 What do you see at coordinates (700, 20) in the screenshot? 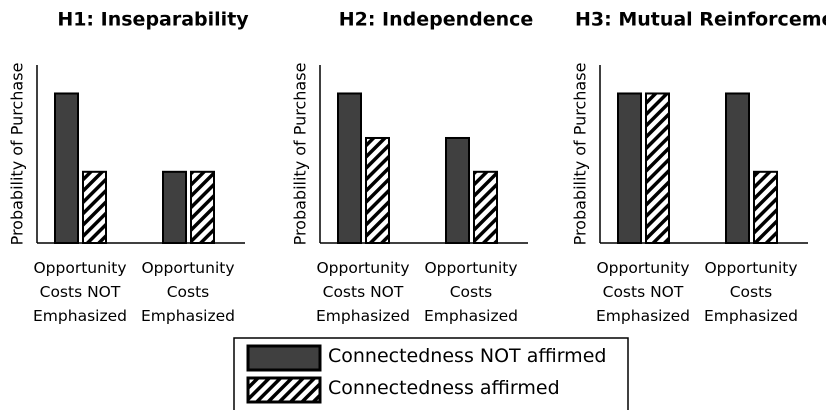
I see `chart-title: H3: Mutual Reinforcement` at bounding box center [700, 20].